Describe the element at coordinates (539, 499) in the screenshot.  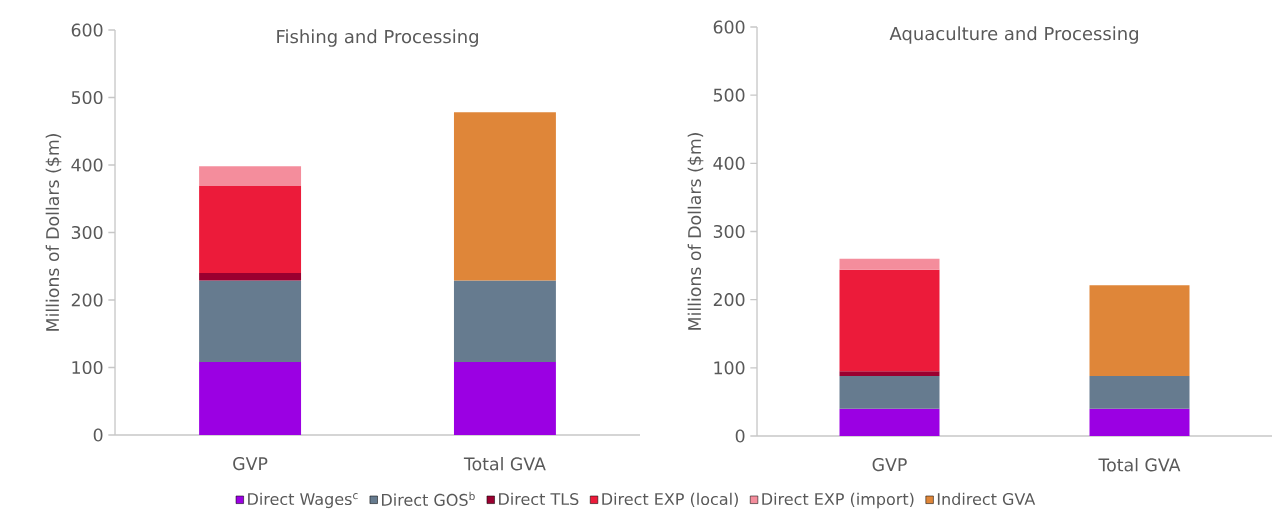
I see `legend-label: Direct TLS` at that location.